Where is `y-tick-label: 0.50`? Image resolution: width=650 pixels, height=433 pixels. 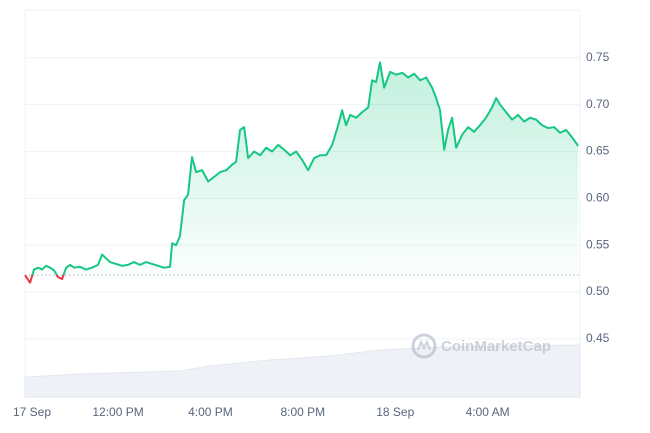 y-tick-label: 0.50 is located at coordinates (598, 291).